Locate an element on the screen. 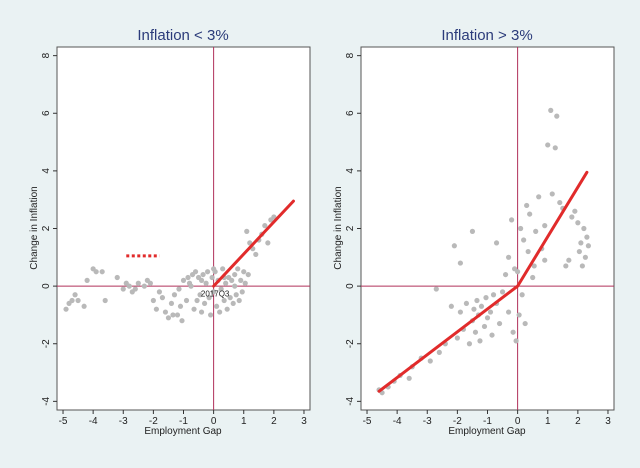  fit-lines is located at coordinates (210, 243).